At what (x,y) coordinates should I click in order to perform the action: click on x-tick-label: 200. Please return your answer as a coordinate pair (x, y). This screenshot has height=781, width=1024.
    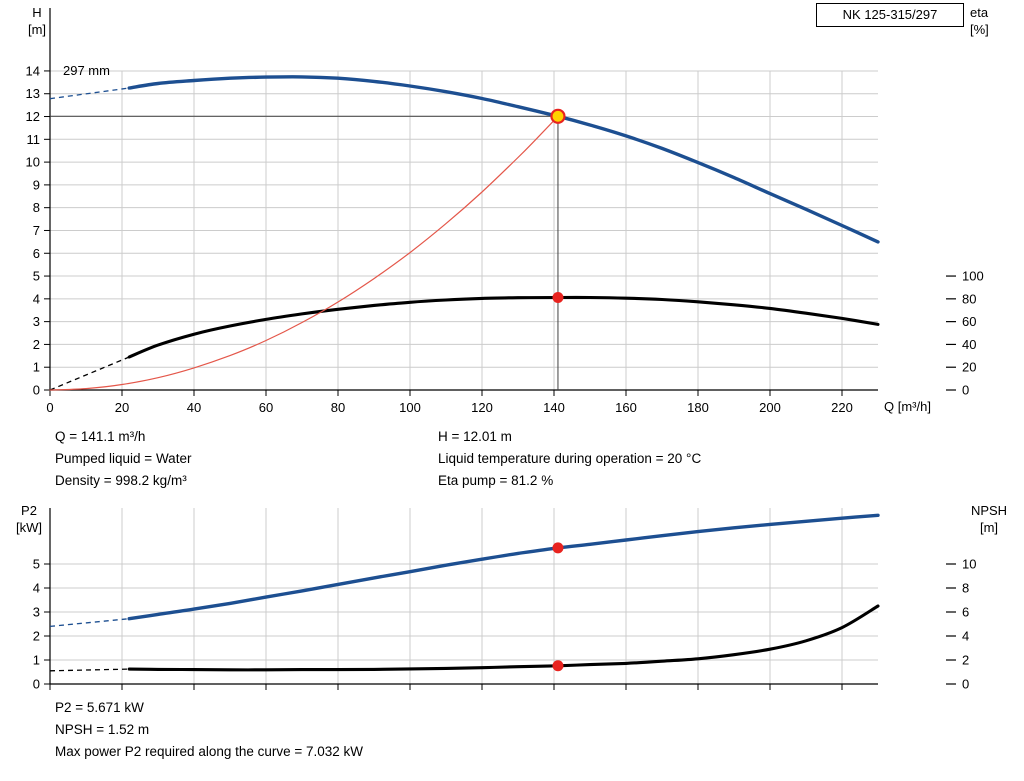
    Looking at the image, I should click on (770, 407).